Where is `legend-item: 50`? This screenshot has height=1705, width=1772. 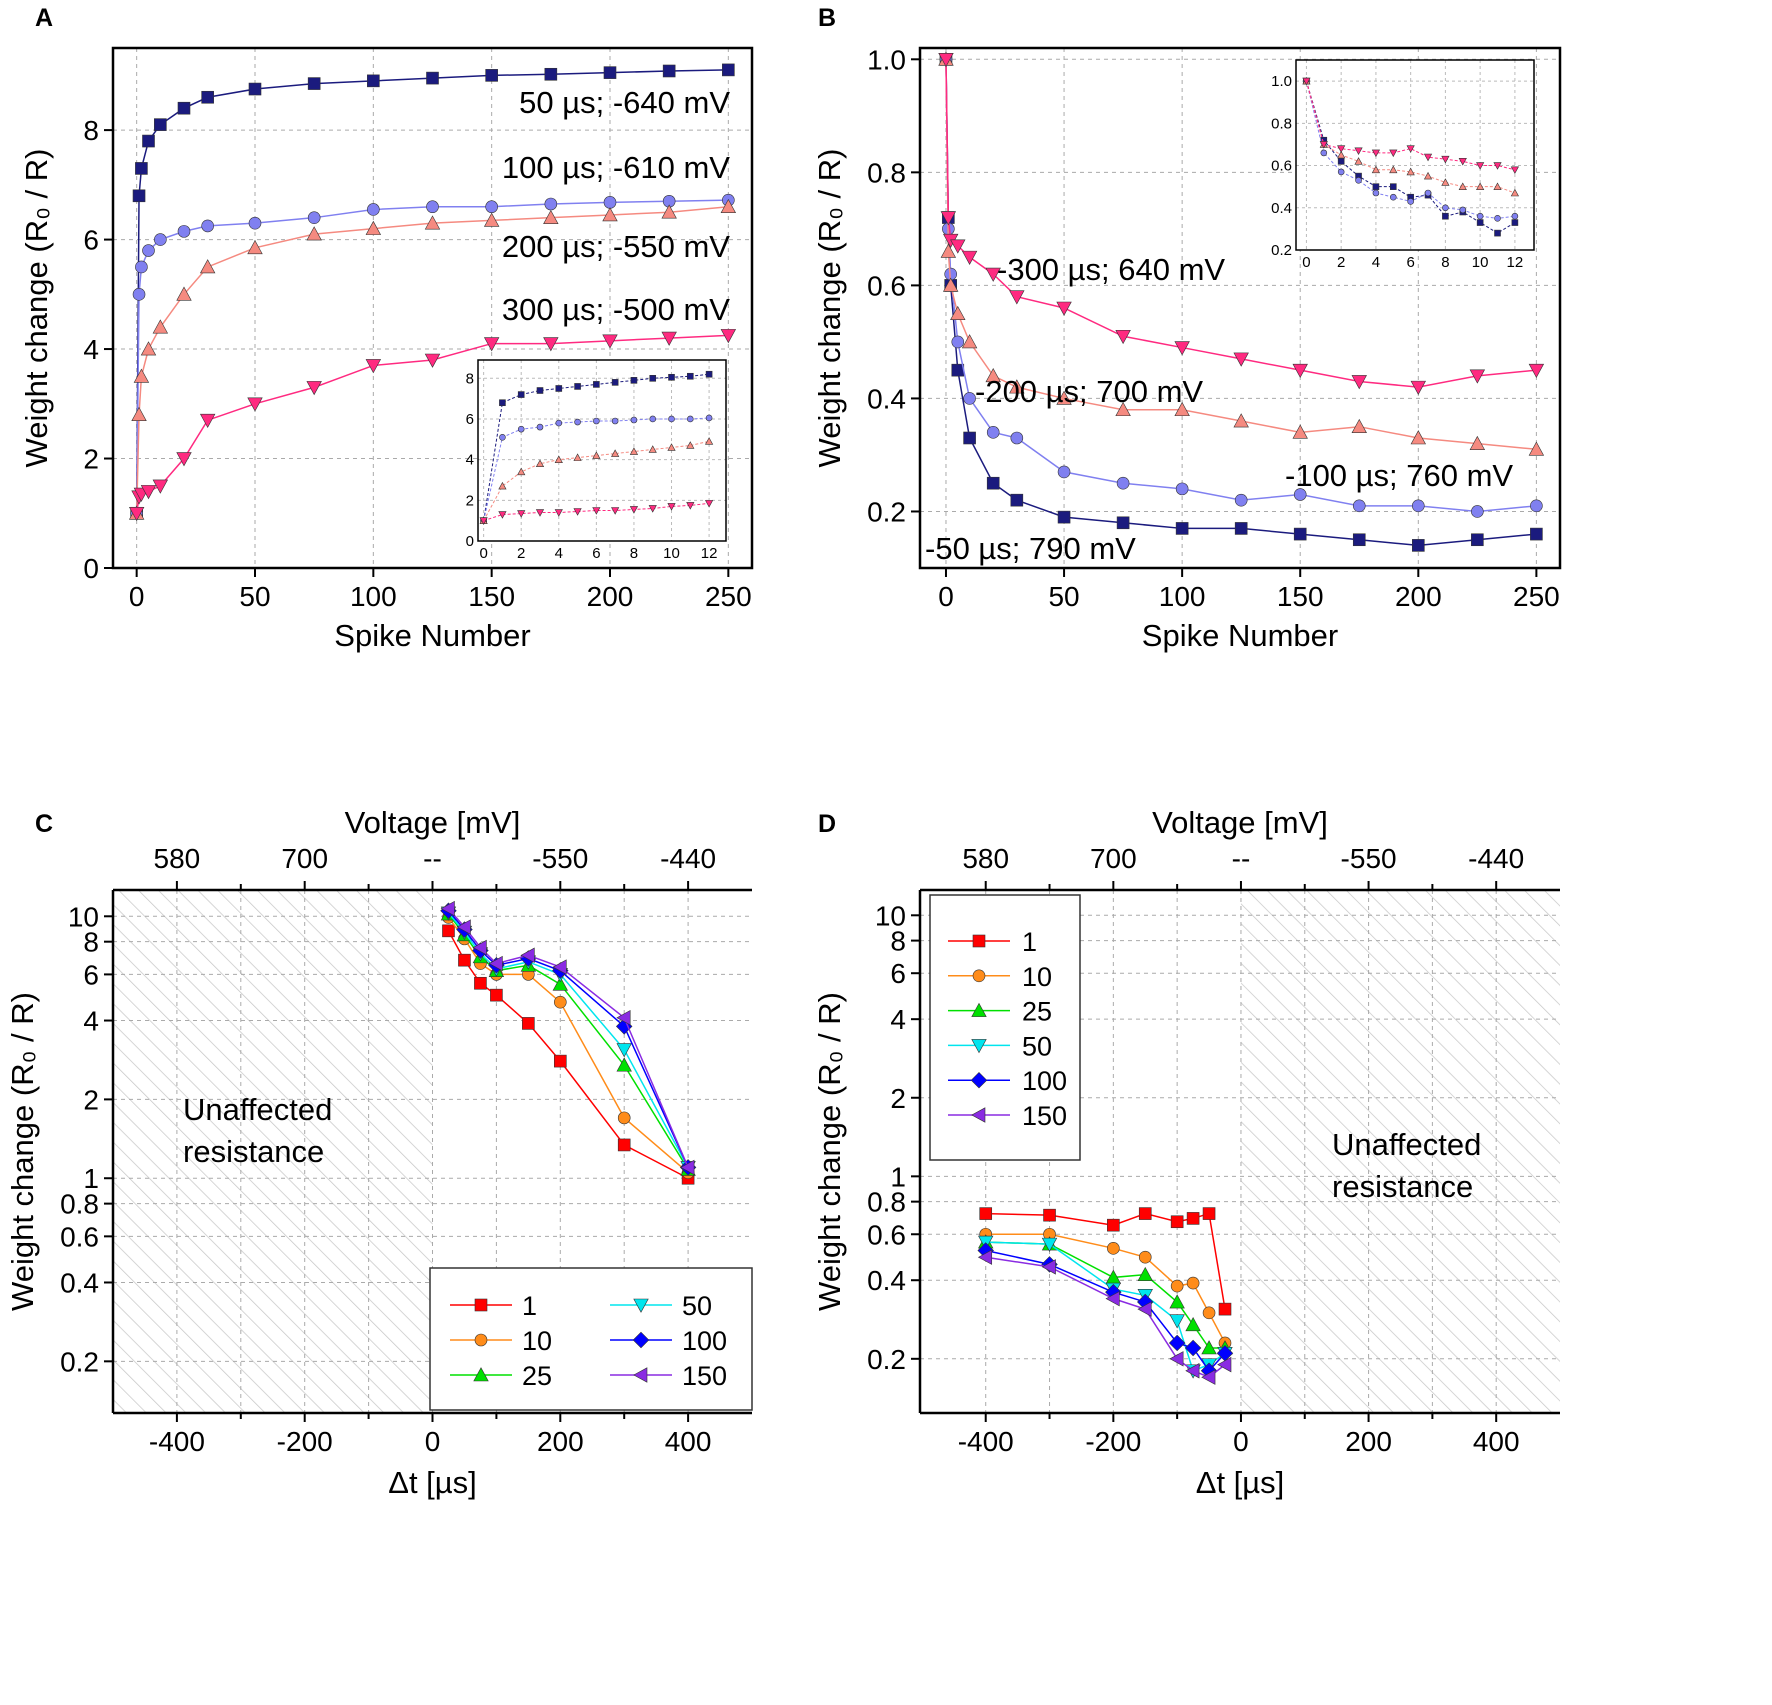
legend-item: 50 is located at coordinates (1000, 1046).